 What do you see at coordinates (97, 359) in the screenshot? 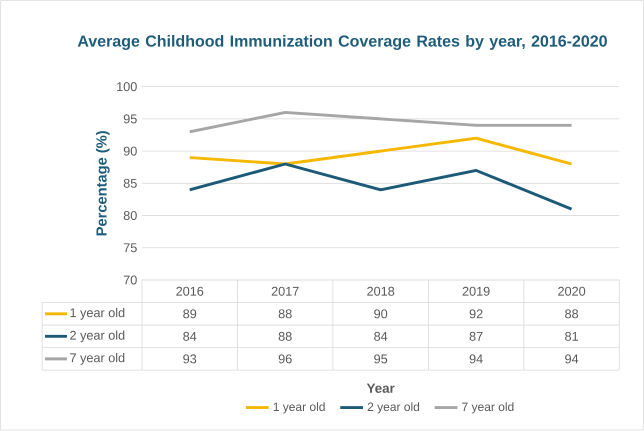
I see `legend-label: 7 year old` at bounding box center [97, 359].